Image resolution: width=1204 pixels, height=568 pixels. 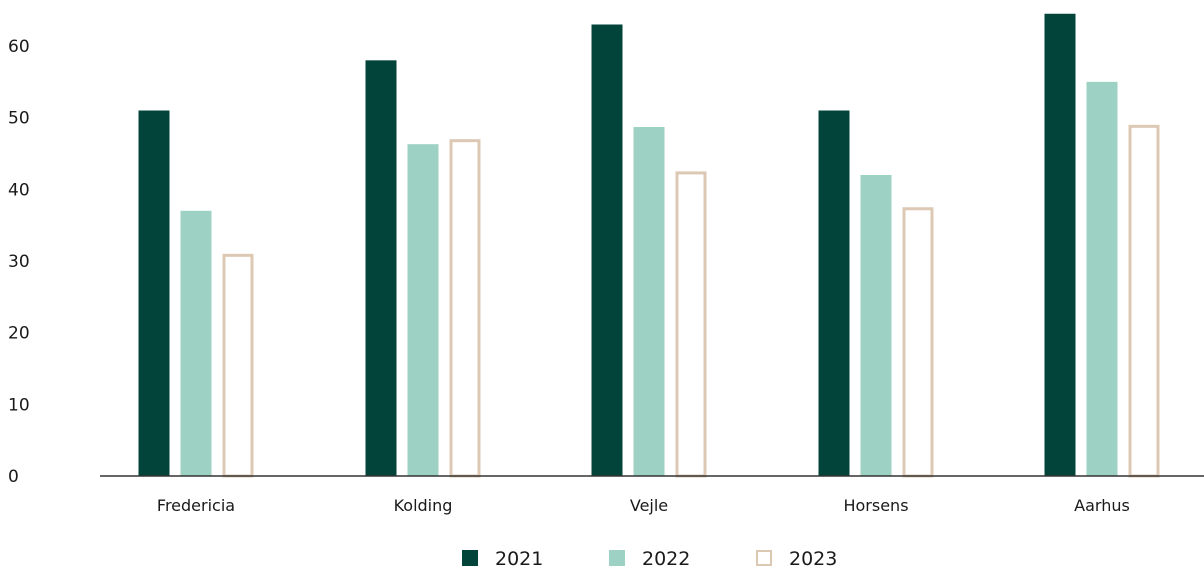 I want to click on legend-swatch-2023, so click(x=764, y=558).